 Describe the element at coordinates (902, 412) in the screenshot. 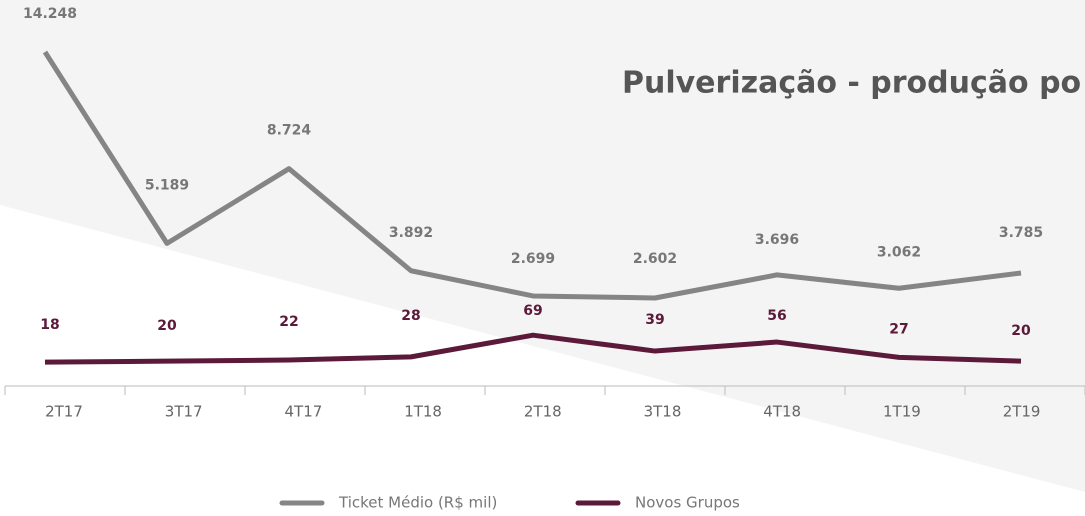

I see `x-tick-label: 1T19` at that location.